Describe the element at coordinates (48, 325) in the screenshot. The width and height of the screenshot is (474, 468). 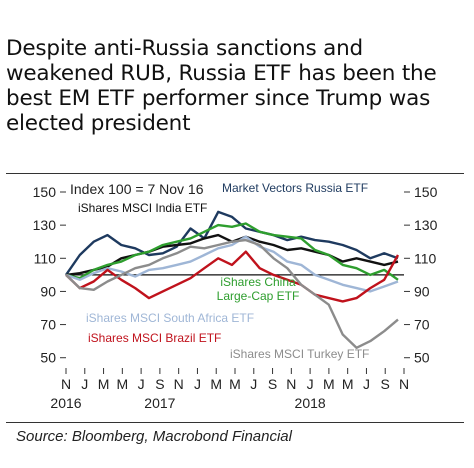
I see `y-tick-label-left: 70` at that location.